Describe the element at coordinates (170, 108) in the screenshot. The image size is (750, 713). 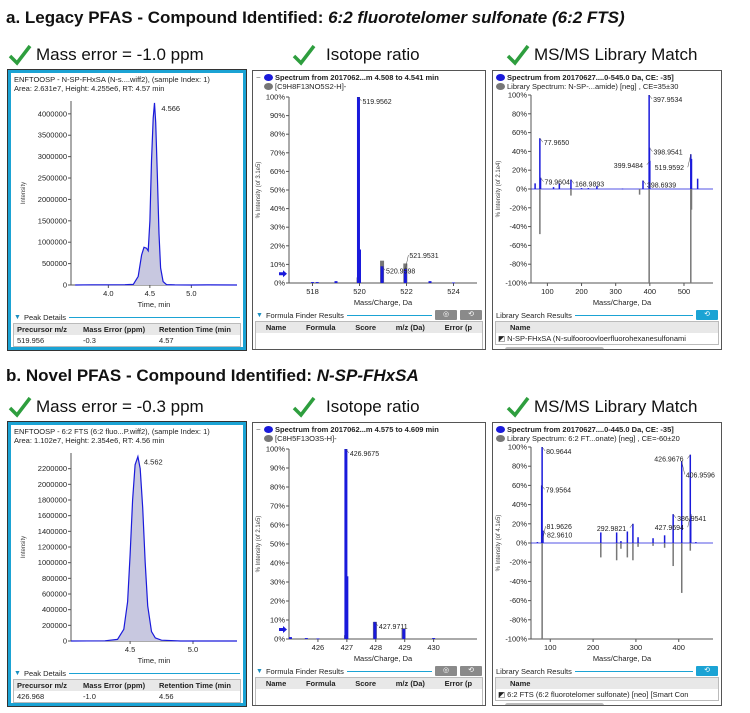
I see `peak-apex-label: 4.566` at that location.